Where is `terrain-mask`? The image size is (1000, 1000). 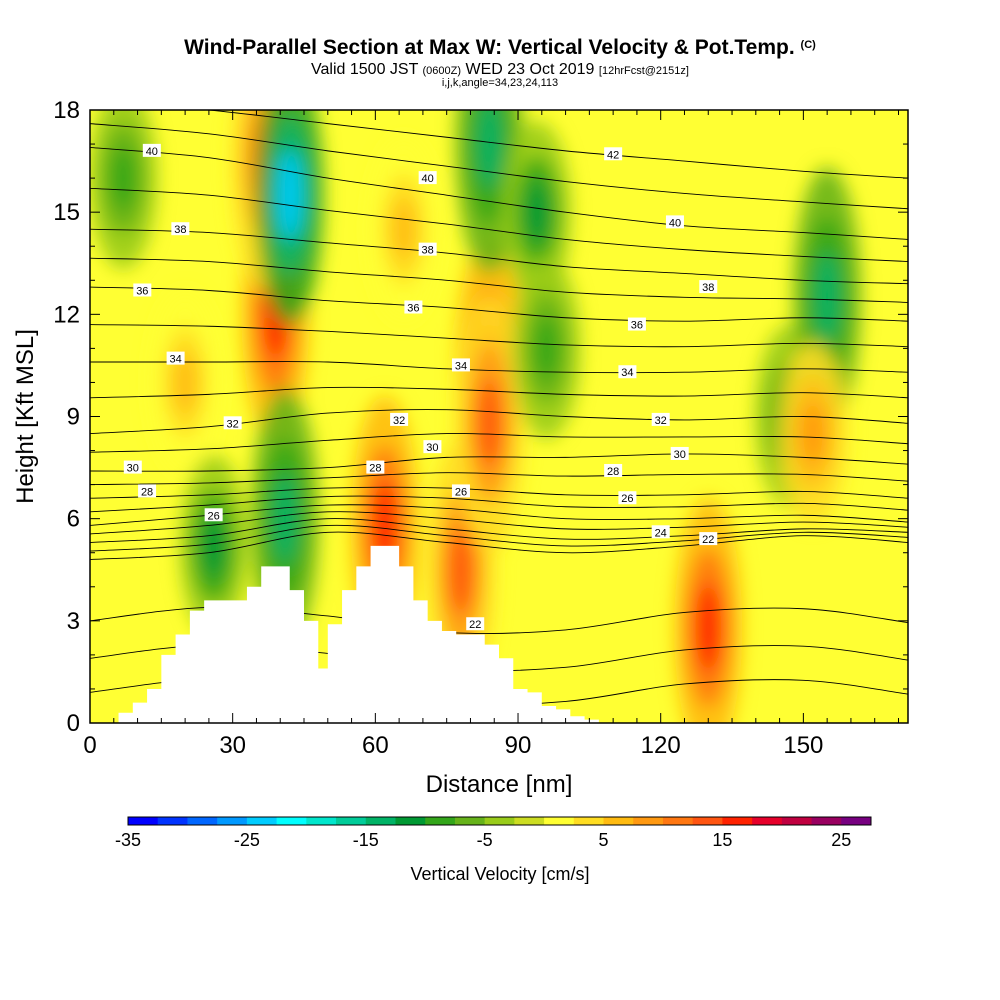 terrain-mask is located at coordinates (352, 634).